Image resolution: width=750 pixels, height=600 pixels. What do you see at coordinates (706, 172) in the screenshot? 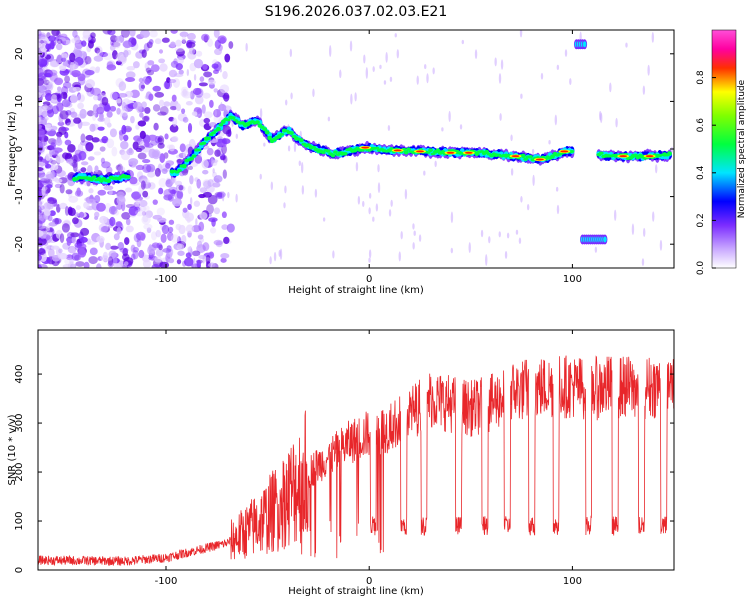
I see `colorbar-ticks: 0.0 0.2 0.4 0.6 0.8` at bounding box center [706, 172].